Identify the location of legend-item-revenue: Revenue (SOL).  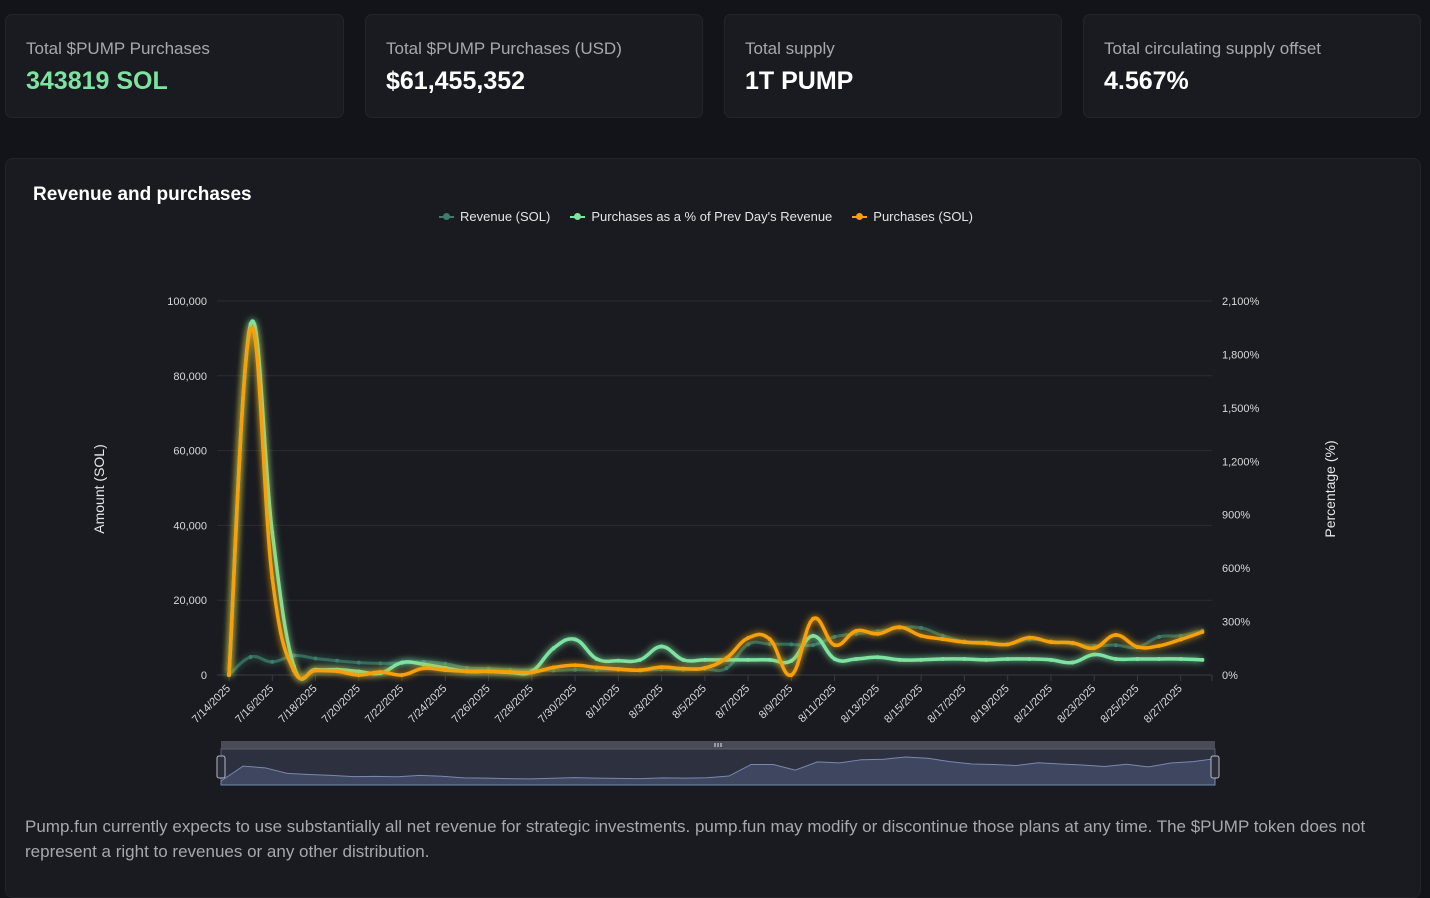
(494, 216).